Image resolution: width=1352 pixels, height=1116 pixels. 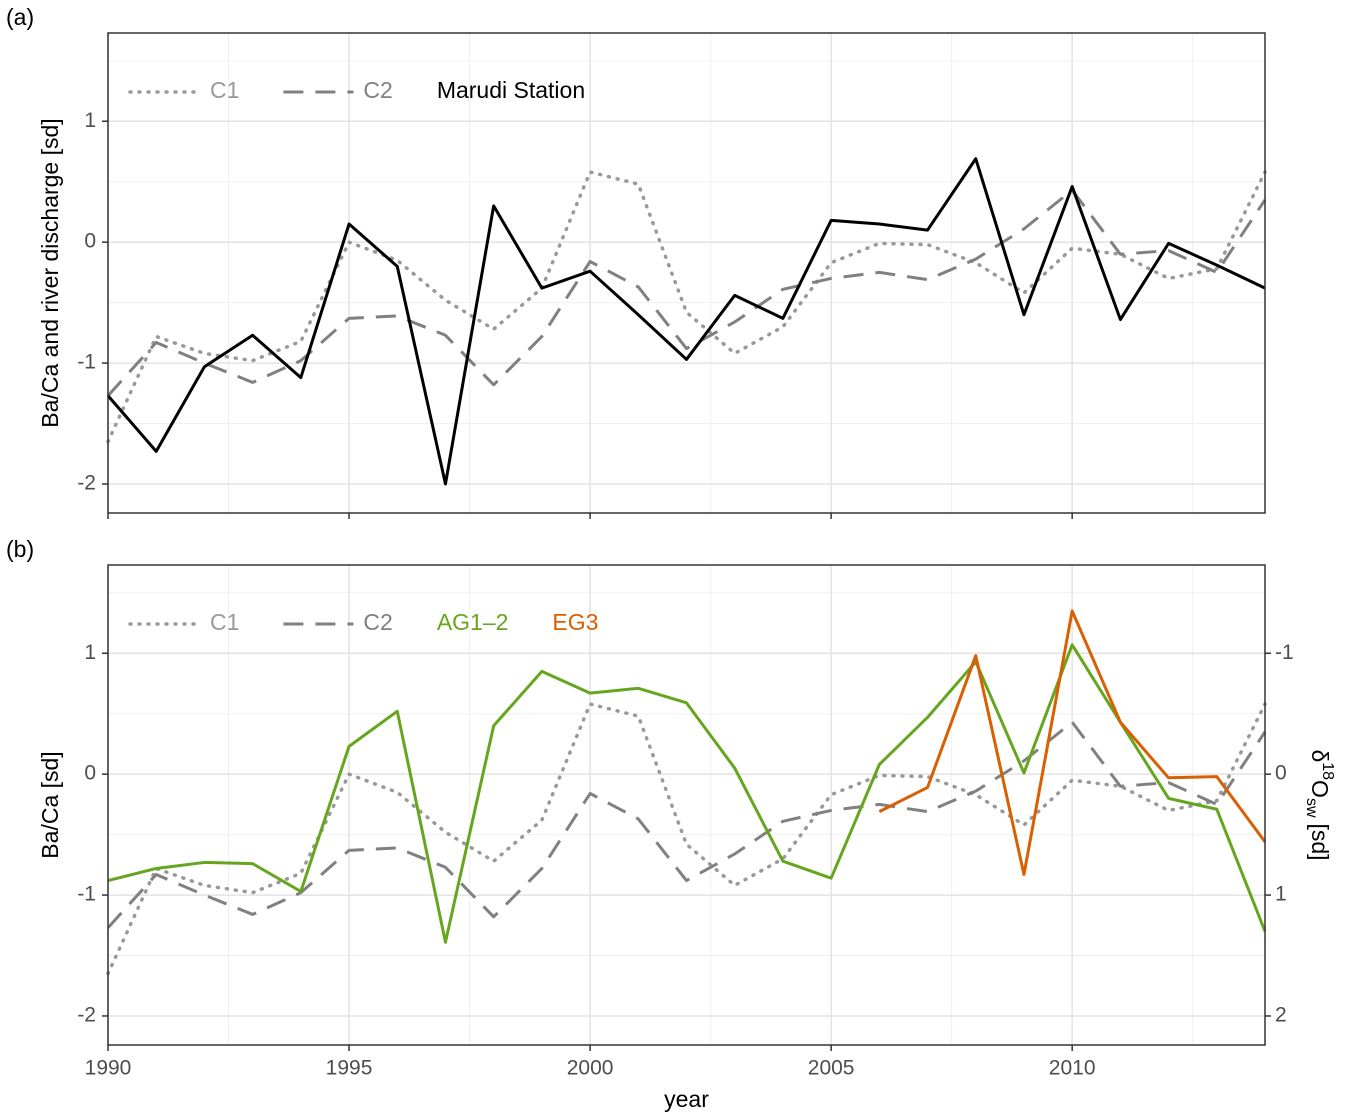 I want to click on y-axis-title: Ba/Ca and river discharge [sd], so click(x=50, y=272).